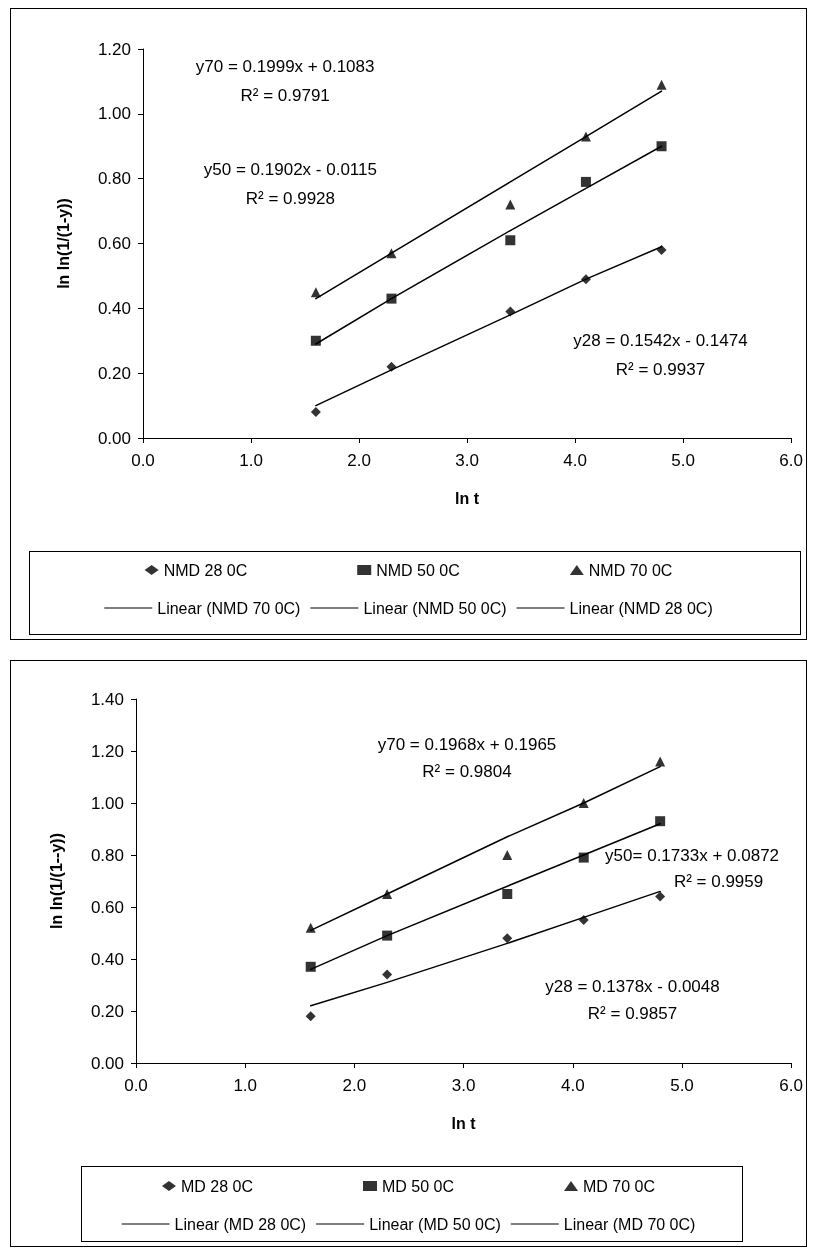 The image size is (813, 1249). What do you see at coordinates (285, 67) in the screenshot?
I see `annotation: y70 = 0.1999x + 0.1083` at bounding box center [285, 67].